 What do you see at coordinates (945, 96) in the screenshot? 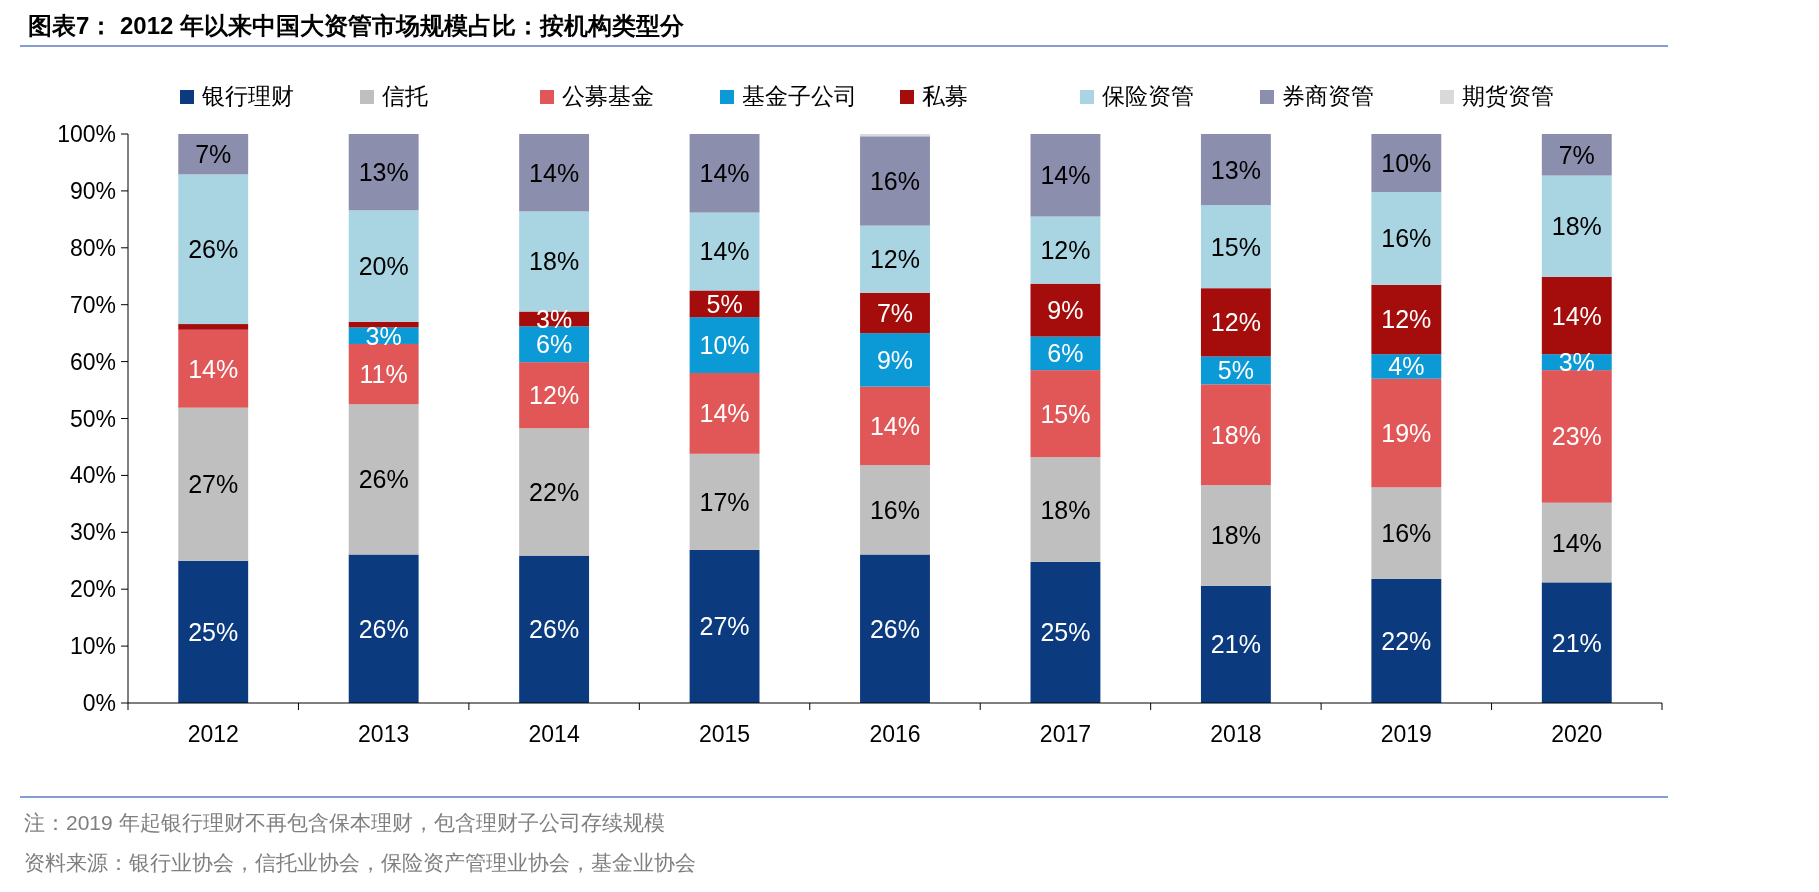
I see `legend-label: 私募` at bounding box center [945, 96].